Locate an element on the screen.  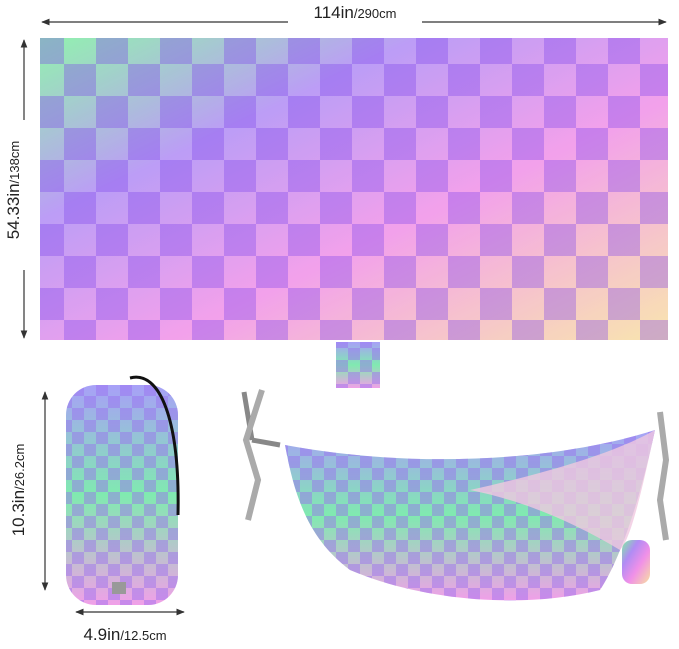
height-label: 54.33in/138cm is located at coordinates (13, 190).